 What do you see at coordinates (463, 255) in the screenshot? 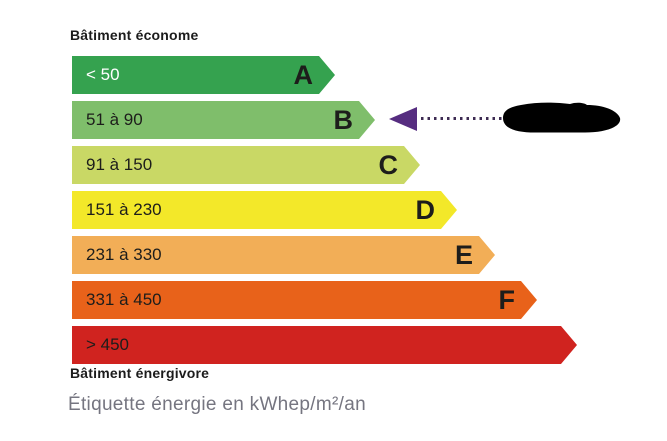
I see `bar-class-letter: E` at bounding box center [463, 255].